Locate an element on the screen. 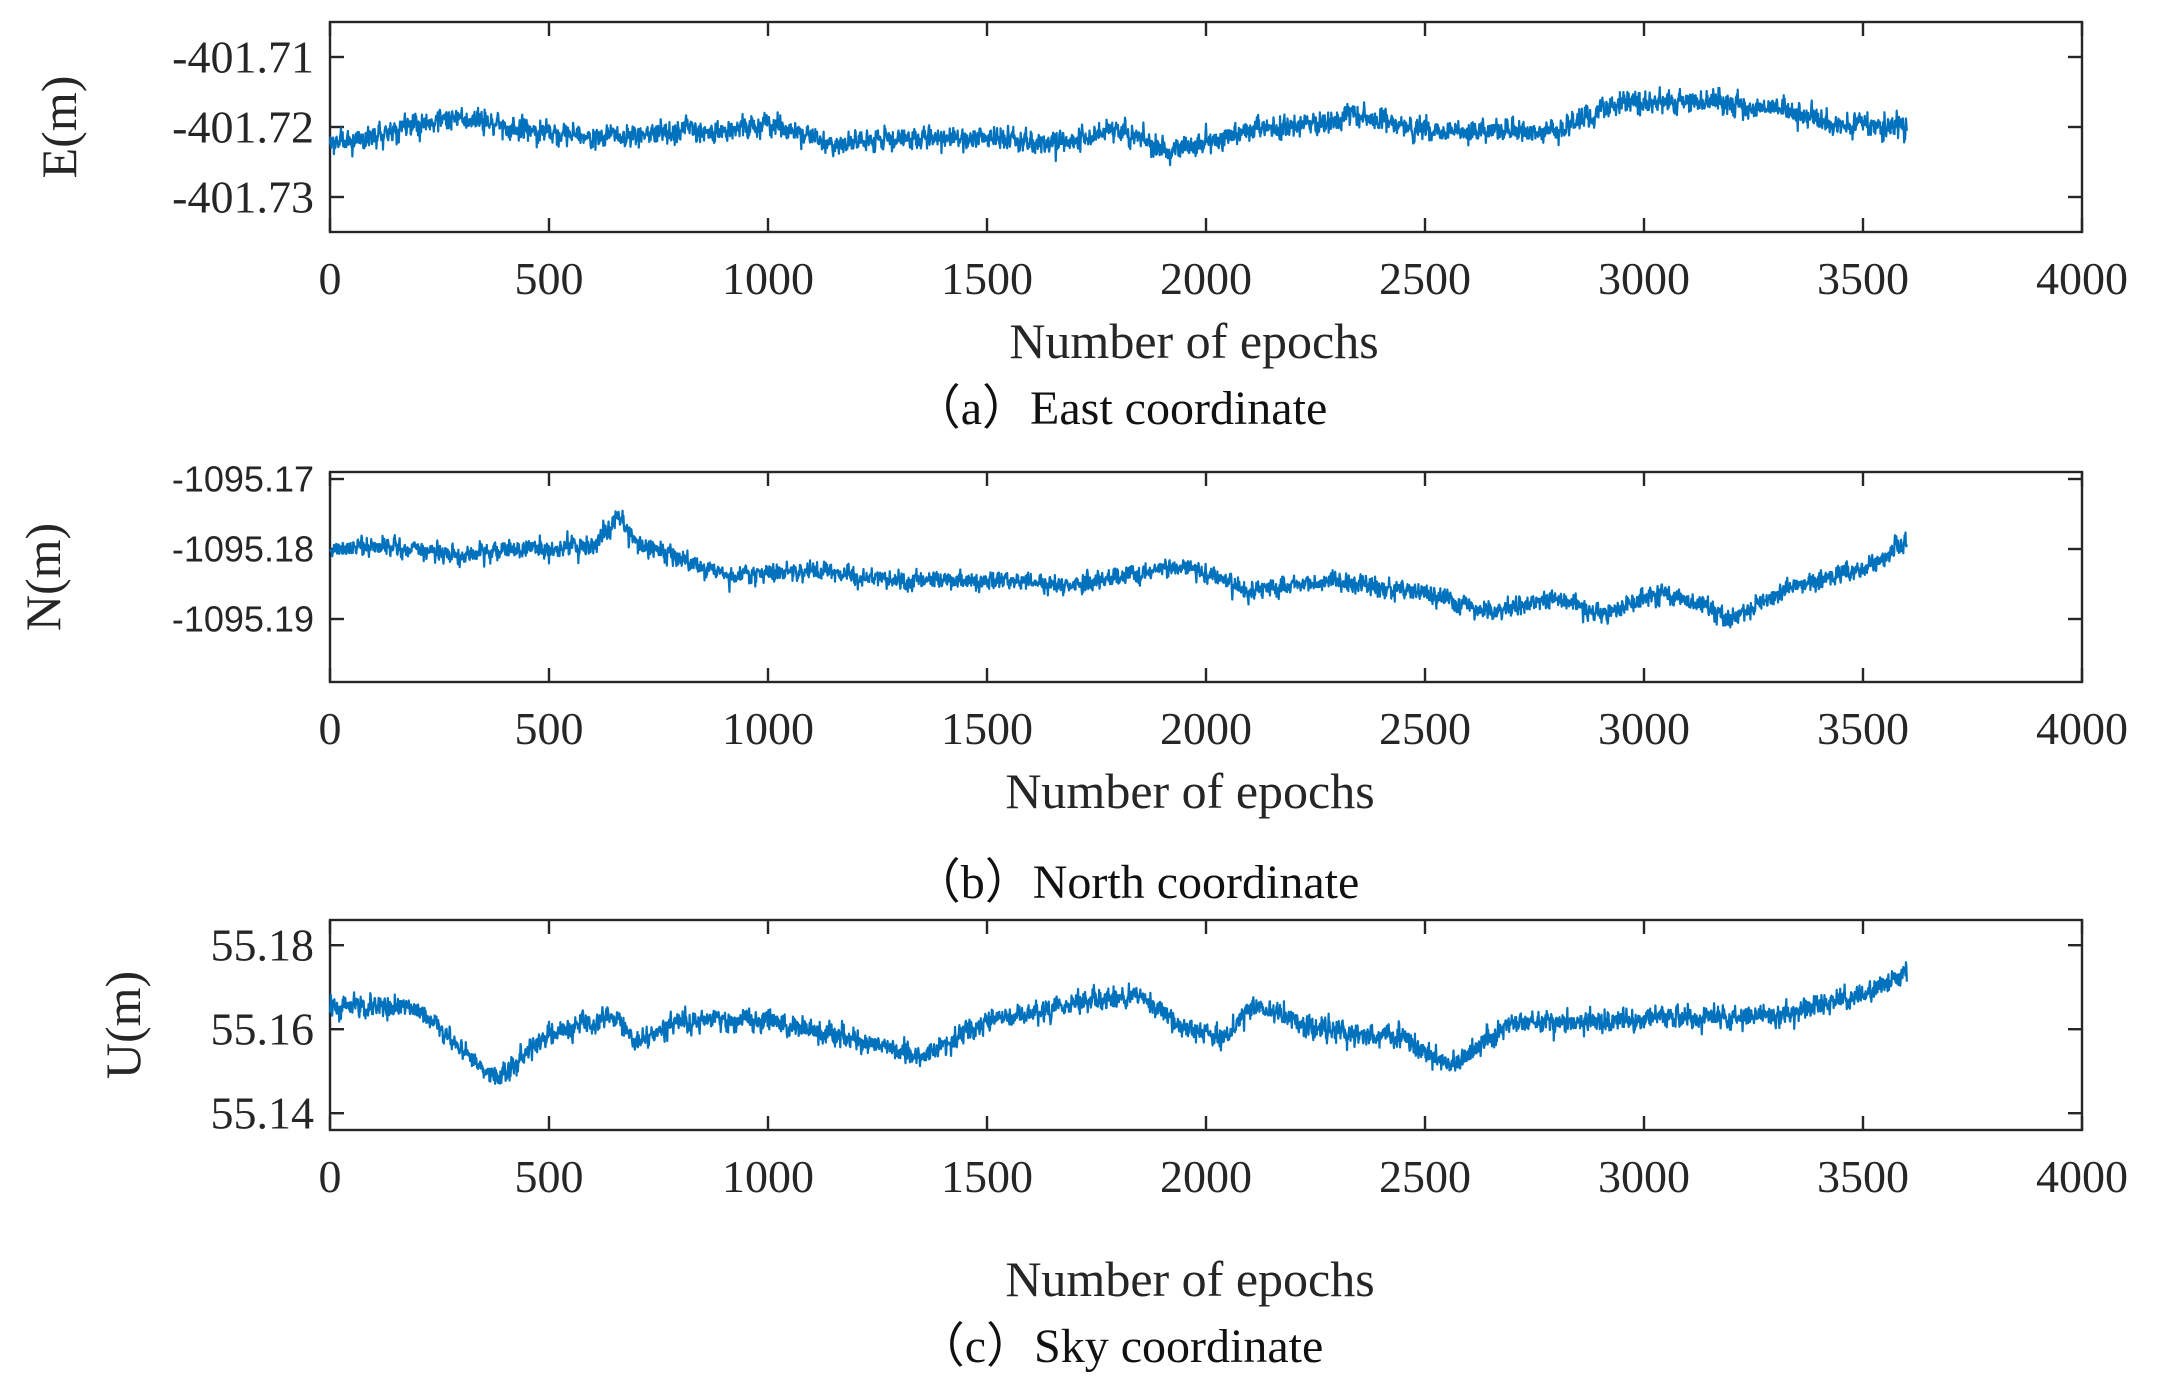  sky-x-tick-labels: 0 500 1000 1500 2000 2500 3000 3500 4000 is located at coordinates (1224, 1176).